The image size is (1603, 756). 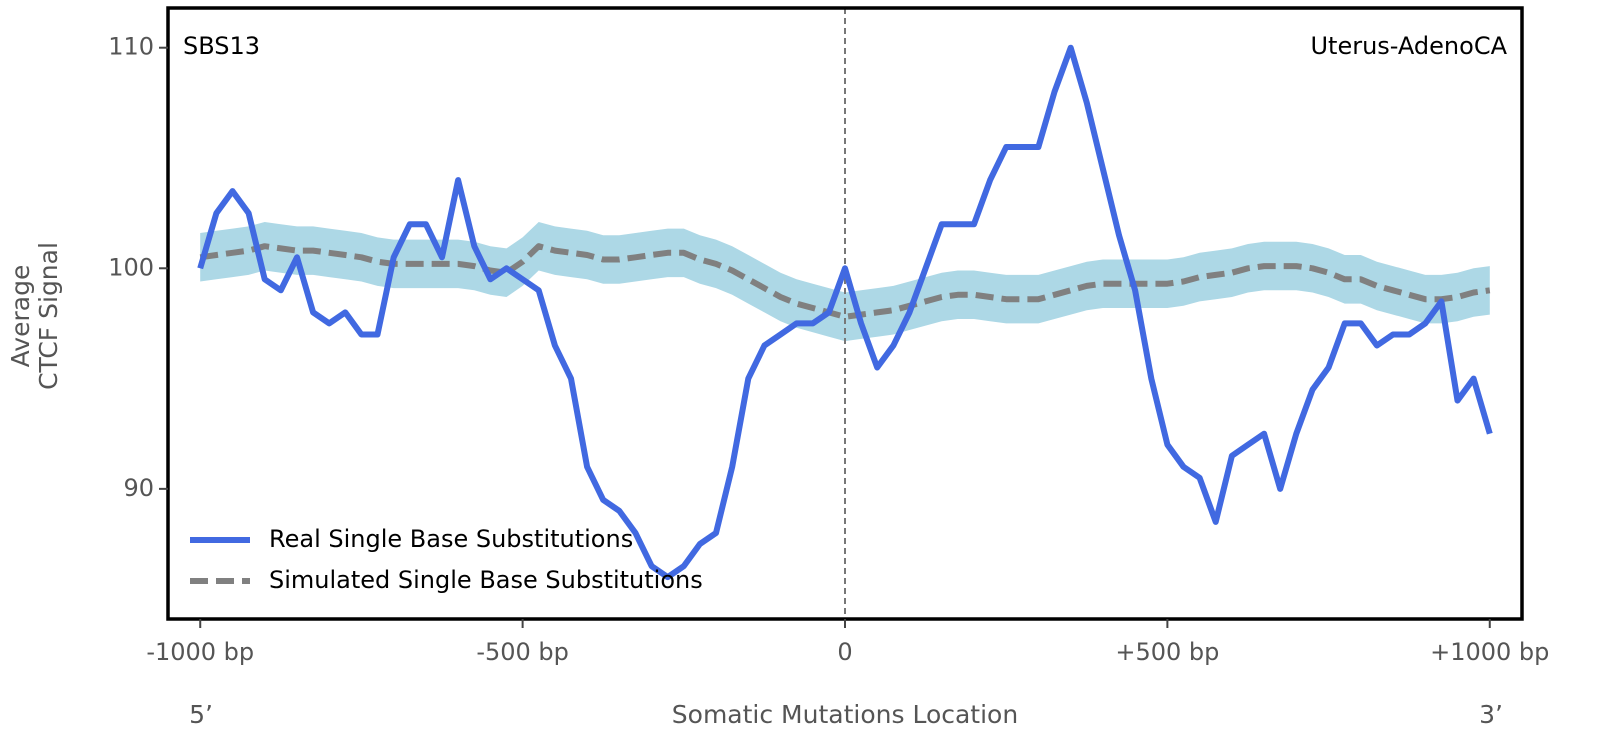 What do you see at coordinates (1167, 652) in the screenshot?
I see `x-tick-label: +500 bp` at bounding box center [1167, 652].